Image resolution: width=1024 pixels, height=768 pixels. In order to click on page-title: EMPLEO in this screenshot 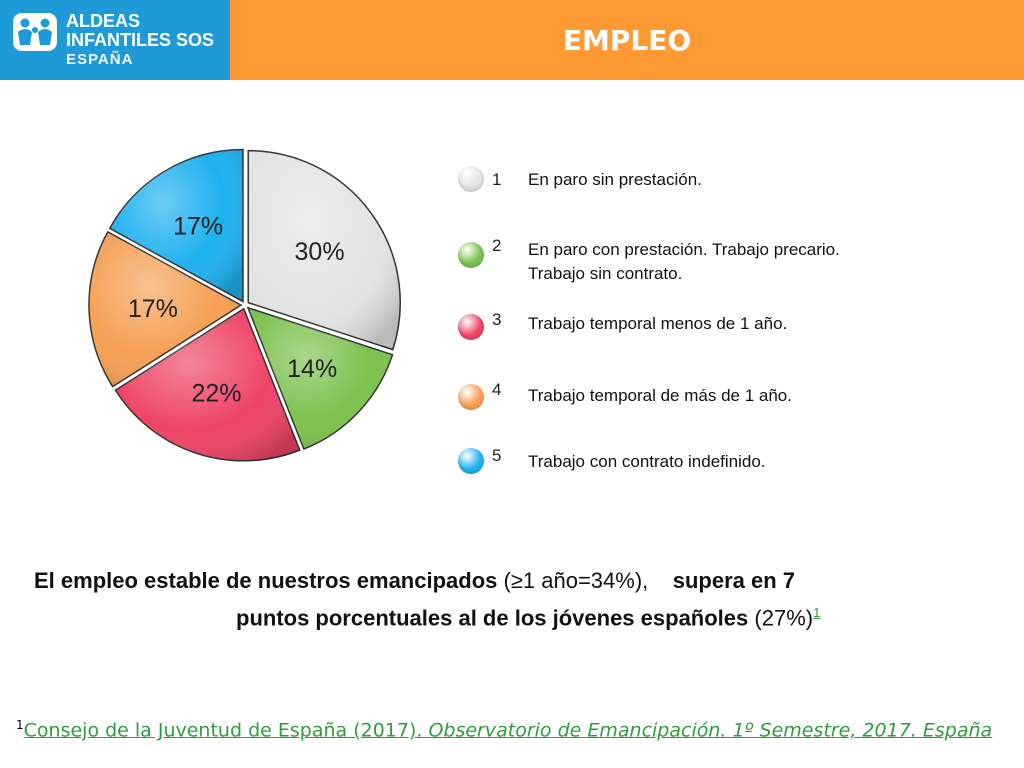, I will do `click(627, 40)`.